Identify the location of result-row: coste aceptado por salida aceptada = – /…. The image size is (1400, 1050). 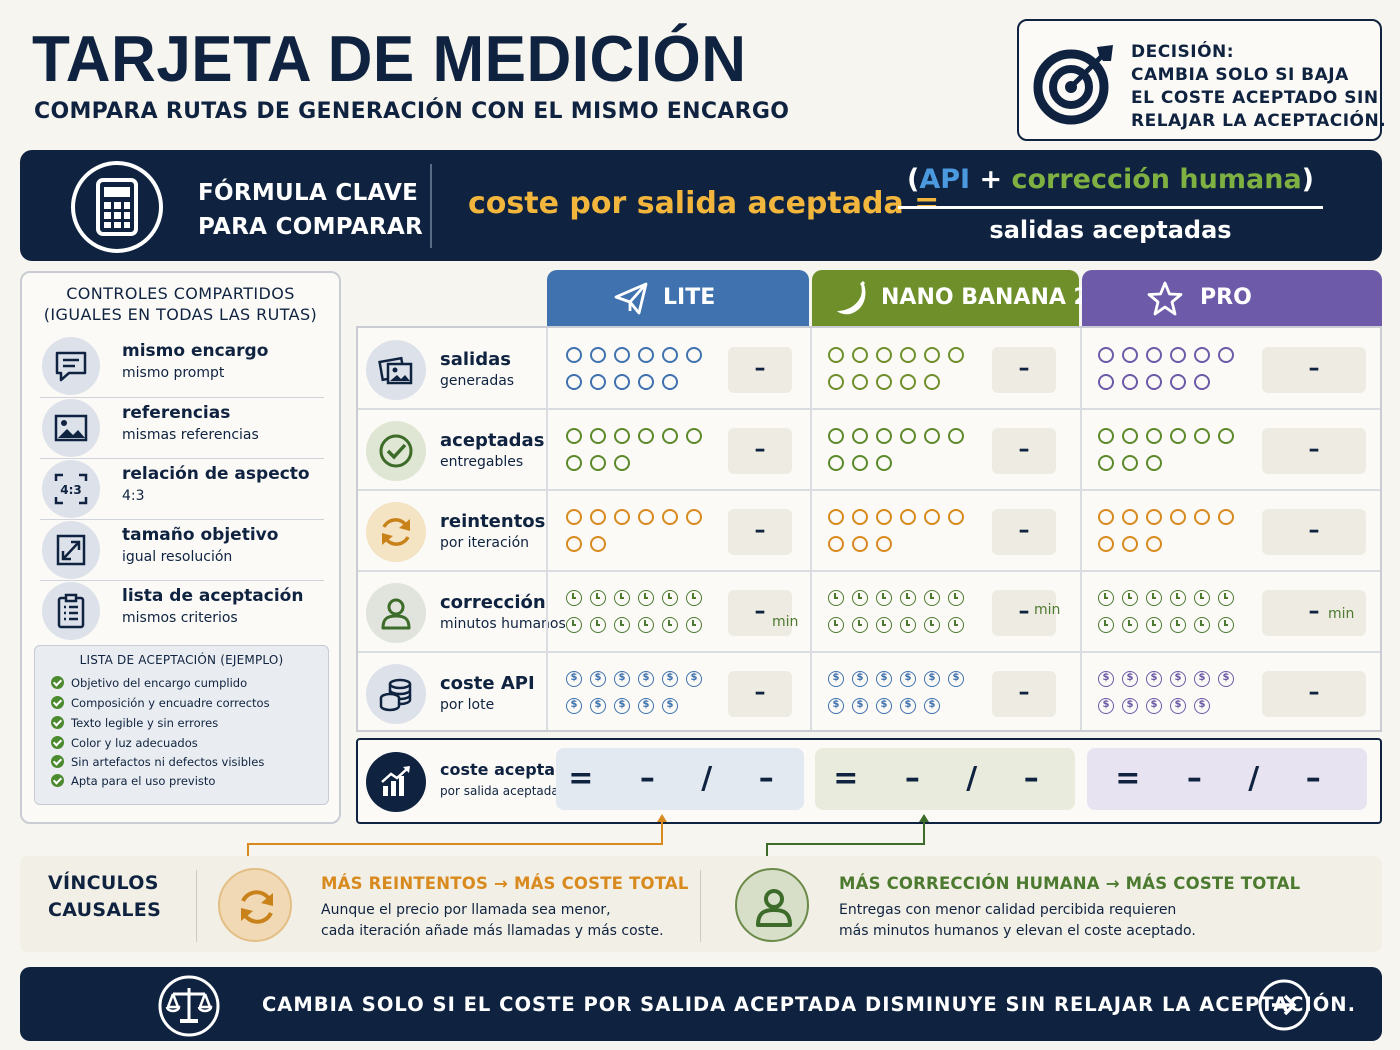
(869, 781).